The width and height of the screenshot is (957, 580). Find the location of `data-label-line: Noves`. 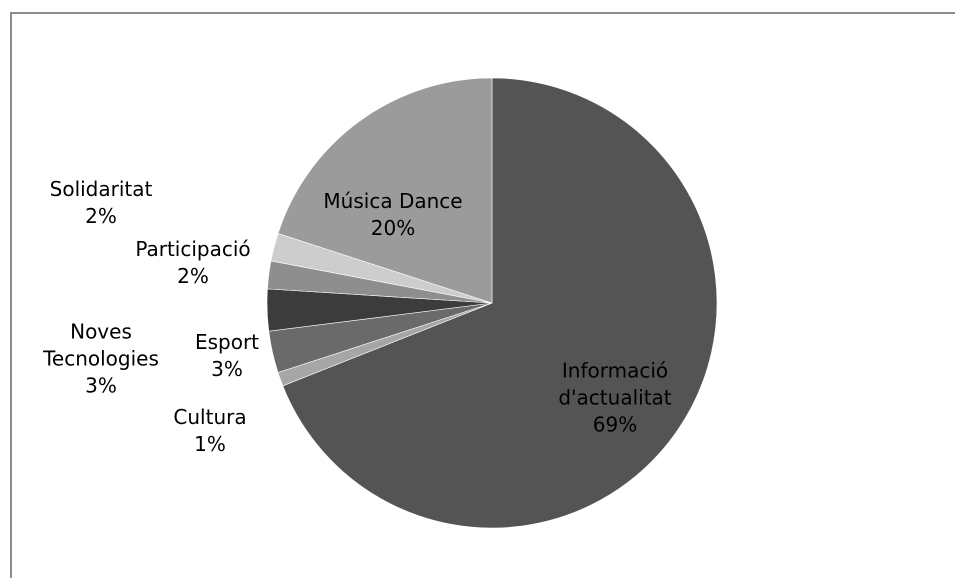

data-label-line: Noves is located at coordinates (101, 331).